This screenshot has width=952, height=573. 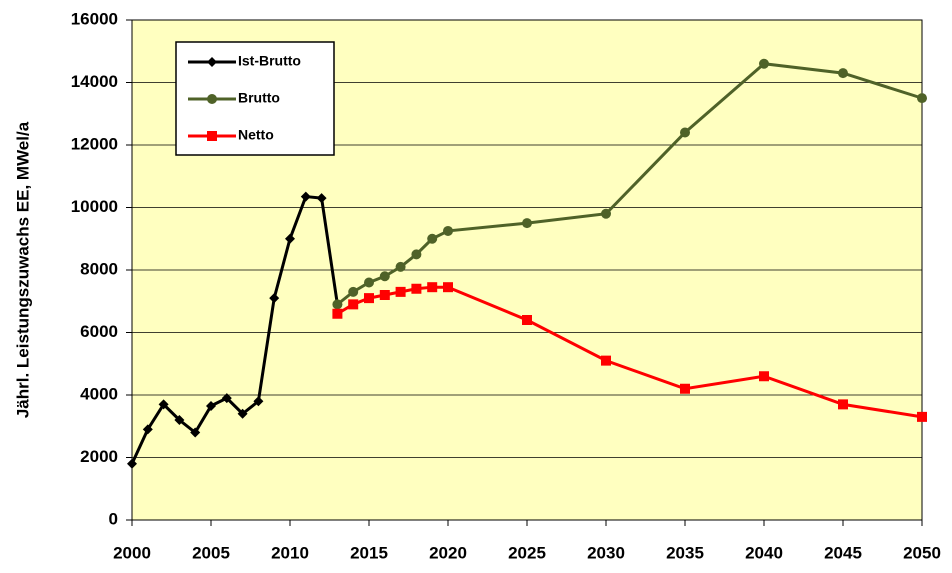 I want to click on x-tick-label: 2020, so click(x=448, y=552).